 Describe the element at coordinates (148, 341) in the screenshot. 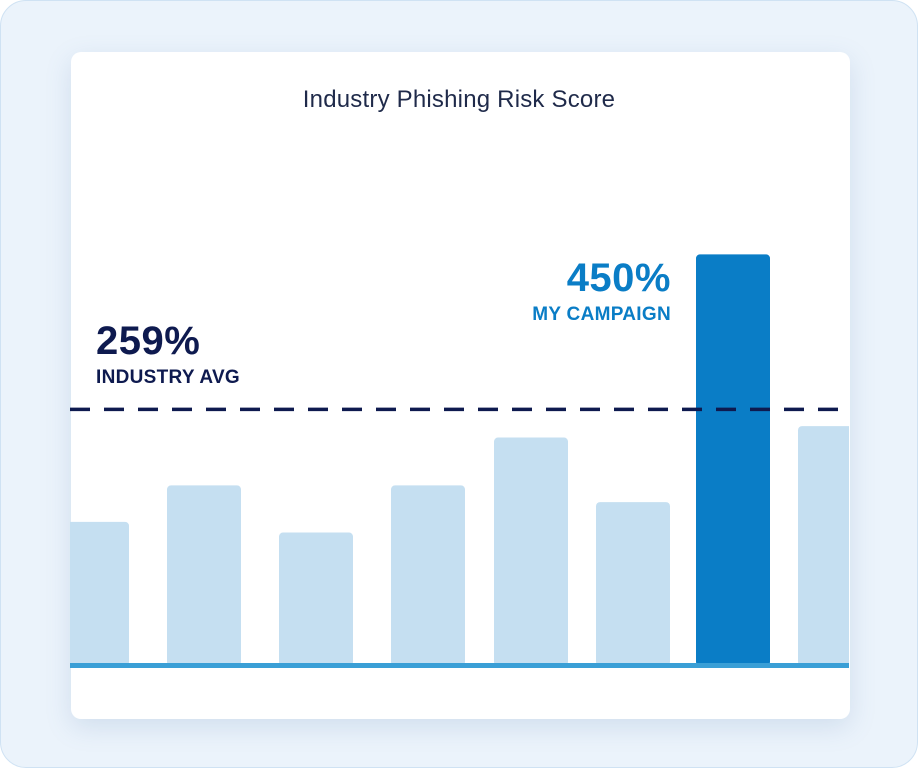

I see `industry-avg-value: 259%` at that location.